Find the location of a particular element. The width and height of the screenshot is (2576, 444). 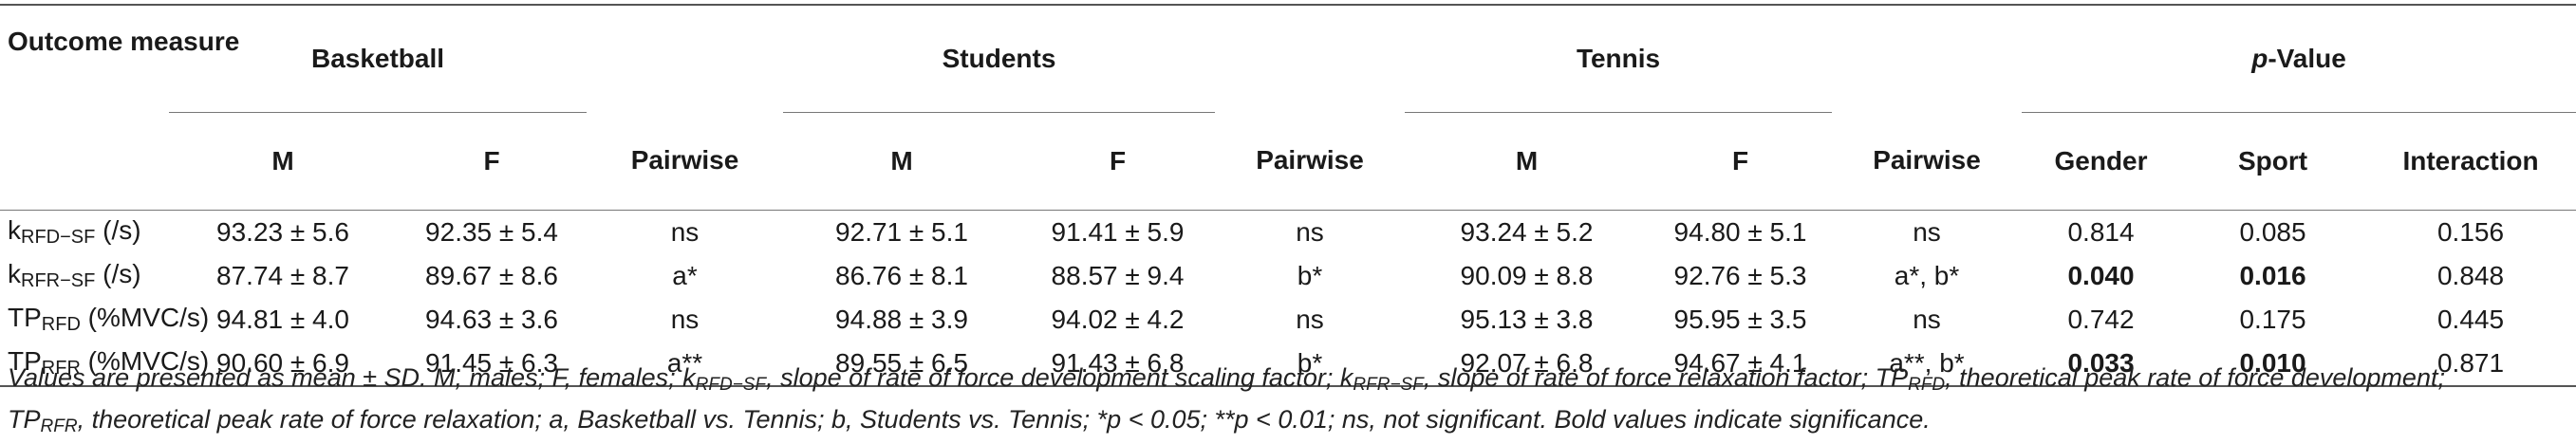

sport-header: Sport is located at coordinates (2273, 161).